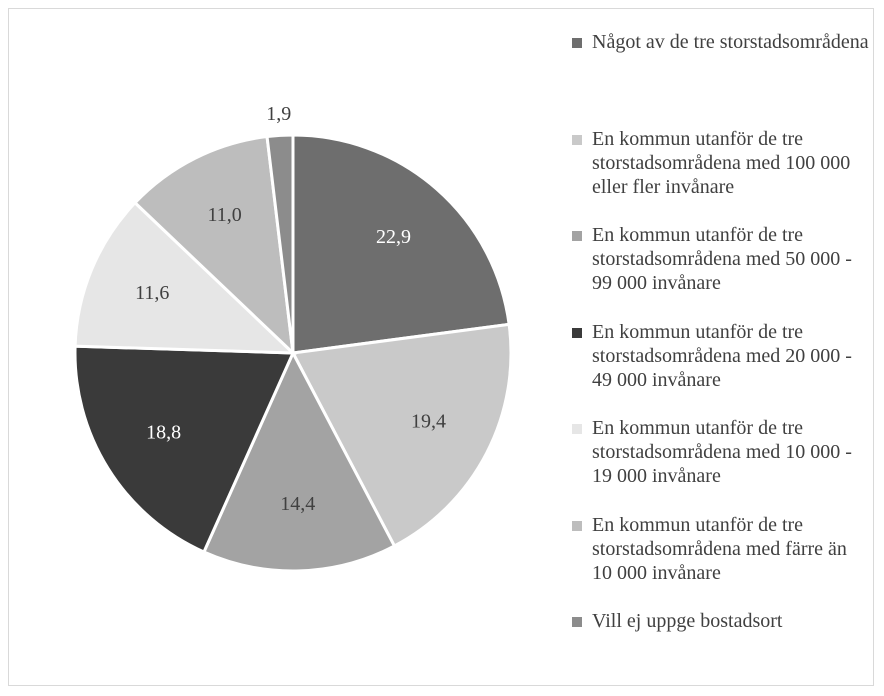 The width and height of the screenshot is (884, 696). What do you see at coordinates (428, 422) in the screenshot?
I see `data-label: 19,4` at bounding box center [428, 422].